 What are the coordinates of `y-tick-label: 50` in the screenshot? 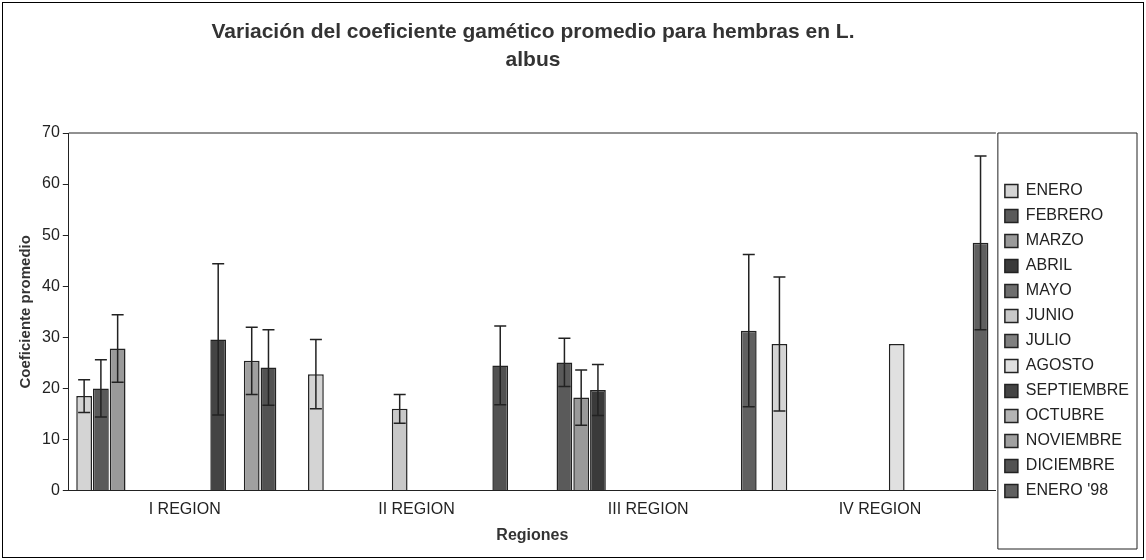 It's located at (51, 234).